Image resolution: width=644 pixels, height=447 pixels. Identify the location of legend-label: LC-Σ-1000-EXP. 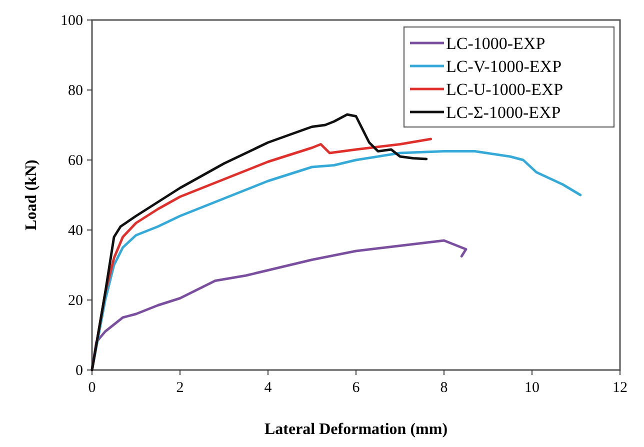
(503, 112).